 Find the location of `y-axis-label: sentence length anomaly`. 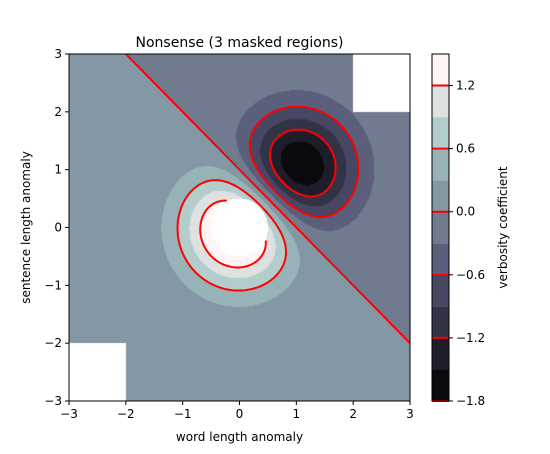

y-axis-label: sentence length anomaly is located at coordinates (26, 227).